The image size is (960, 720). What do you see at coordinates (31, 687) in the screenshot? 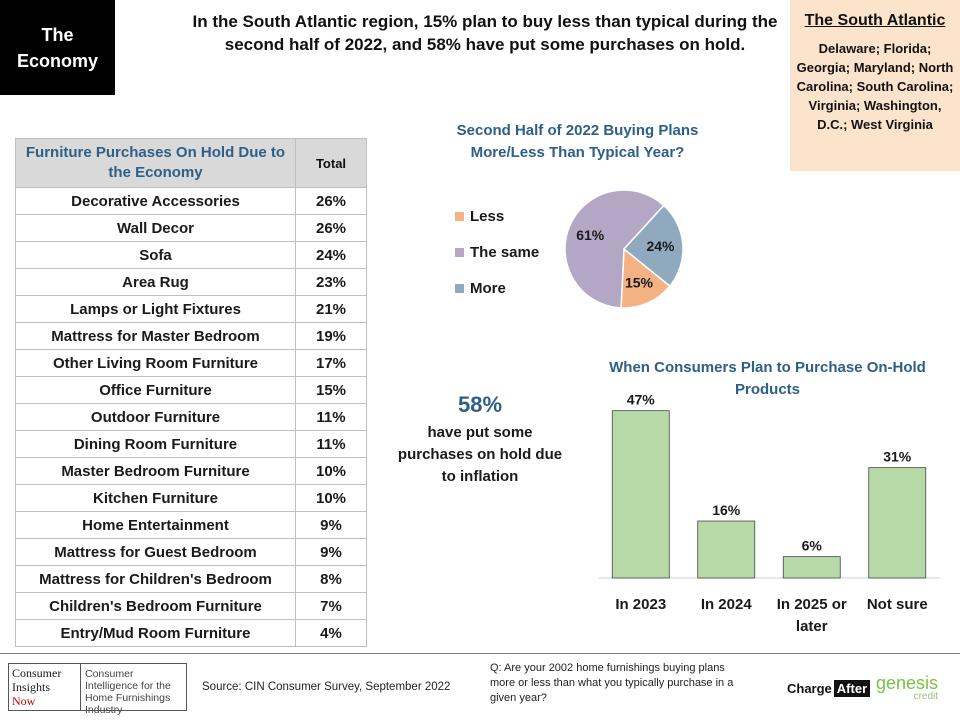
I see `cin-logo-line2: Insights` at bounding box center [31, 687].